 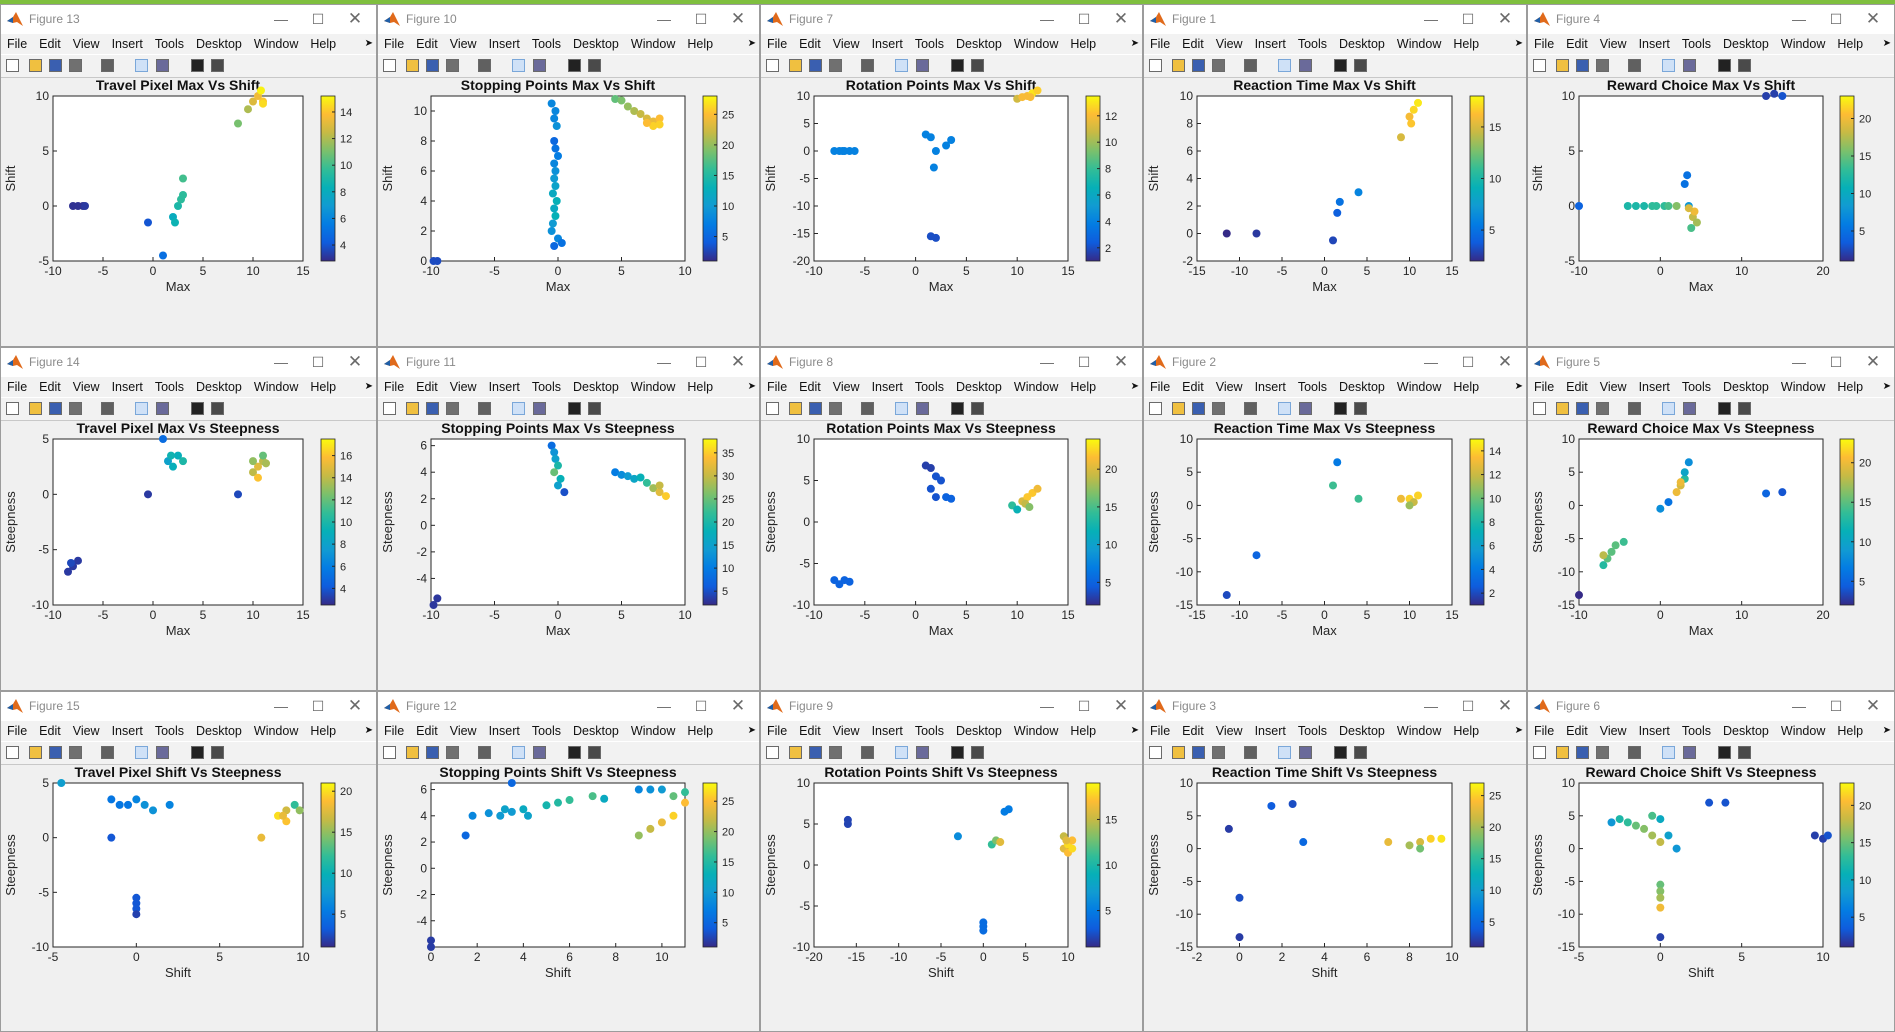 I want to click on window-title-bar: Figure 4 — ☐ ✕, so click(x=1711, y=19).